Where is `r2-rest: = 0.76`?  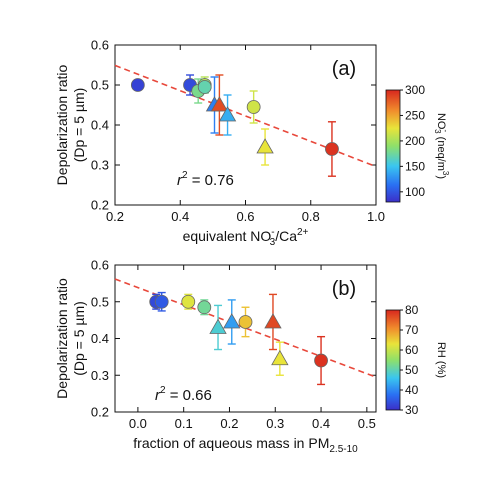
r2-rest: = 0.76 is located at coordinates (211, 180).